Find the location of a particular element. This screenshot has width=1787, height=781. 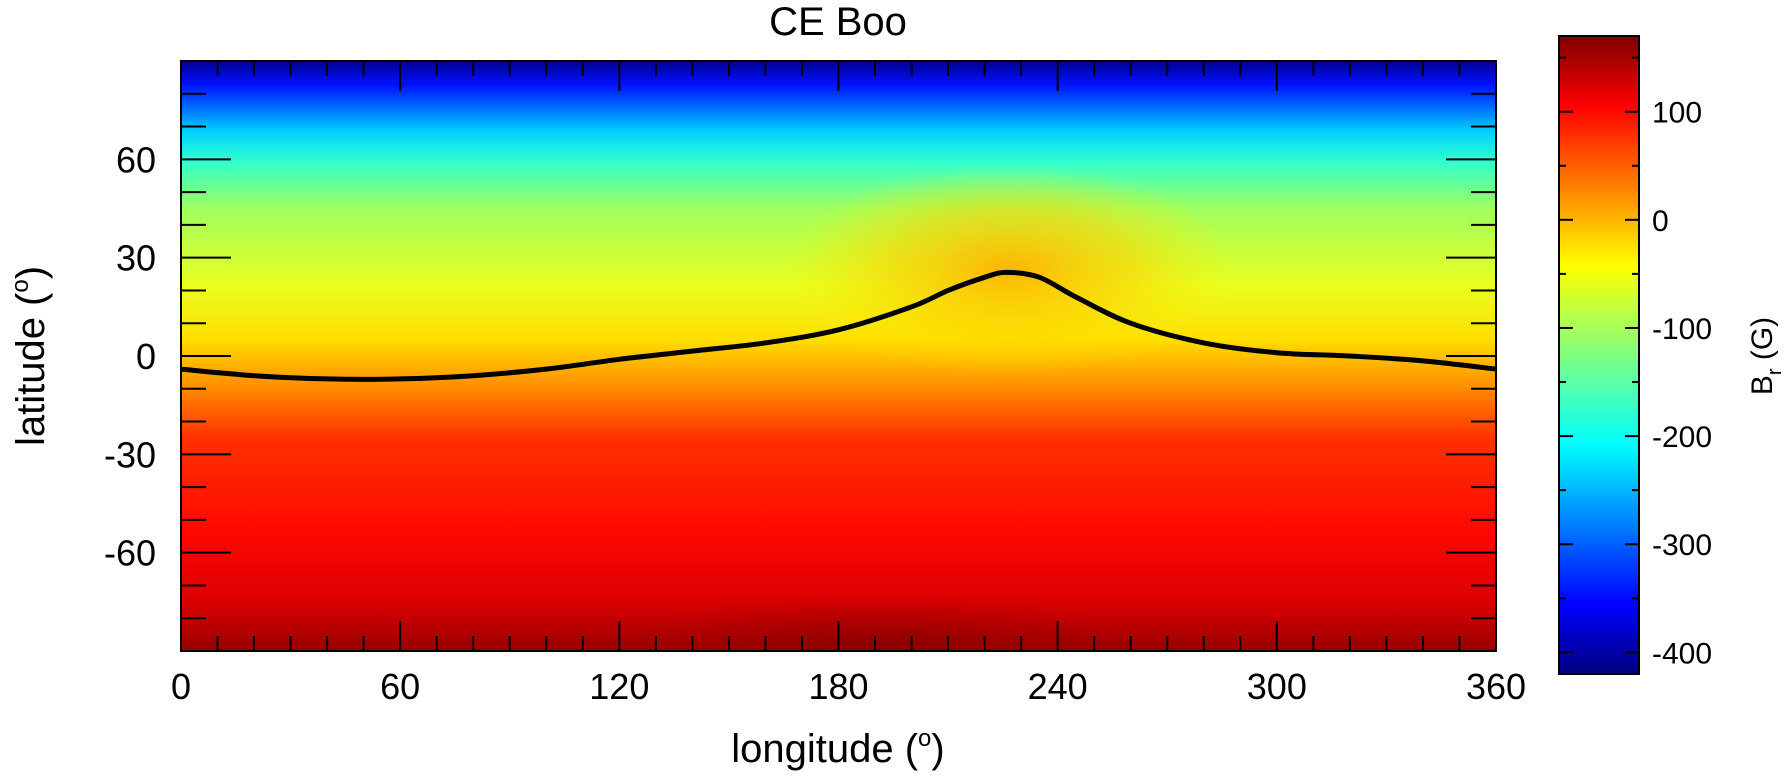

x-tick-label: 300 is located at coordinates (1277, 686).